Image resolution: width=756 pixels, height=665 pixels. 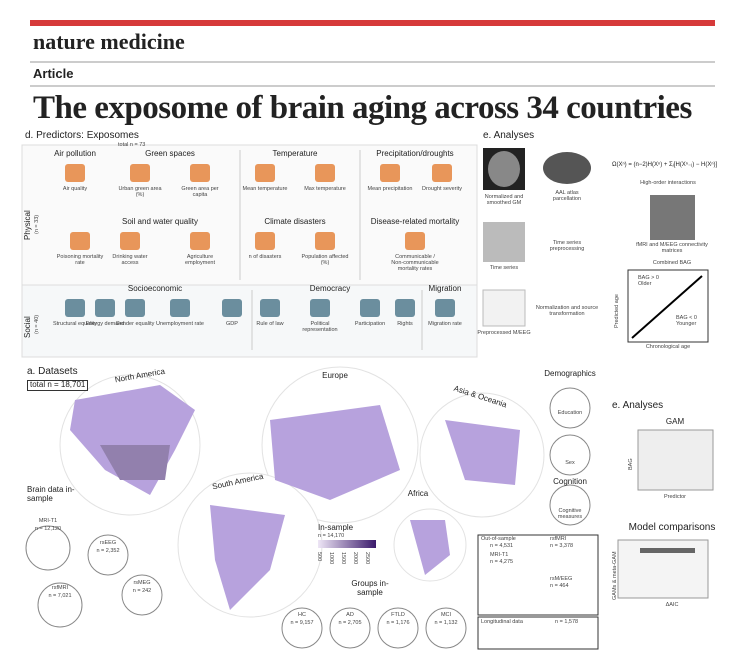 I want to click on normalized: Normalized and smoothed GM, so click(x=504, y=200).